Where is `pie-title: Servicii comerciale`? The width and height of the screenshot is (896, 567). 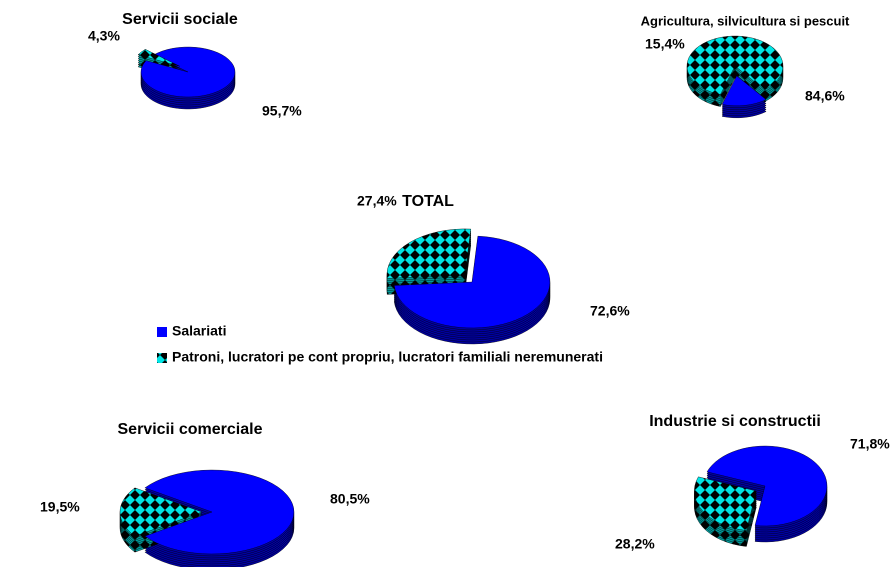 pie-title: Servicii comerciale is located at coordinates (190, 429).